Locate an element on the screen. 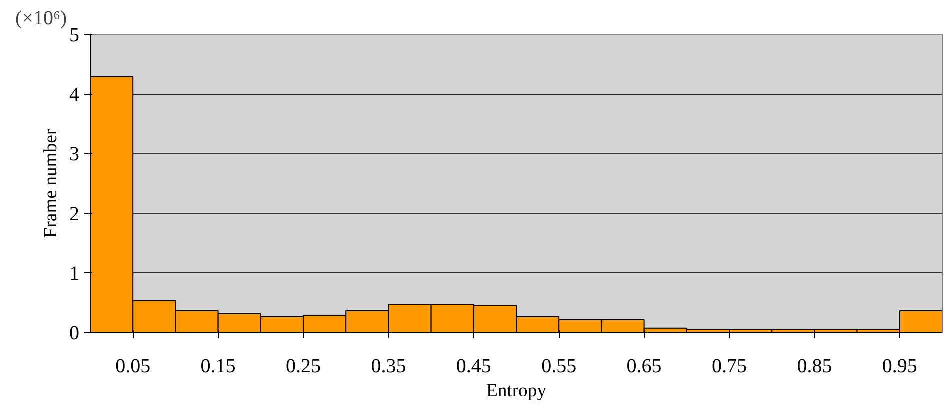  x-tick-label: 0.05 is located at coordinates (133, 367).